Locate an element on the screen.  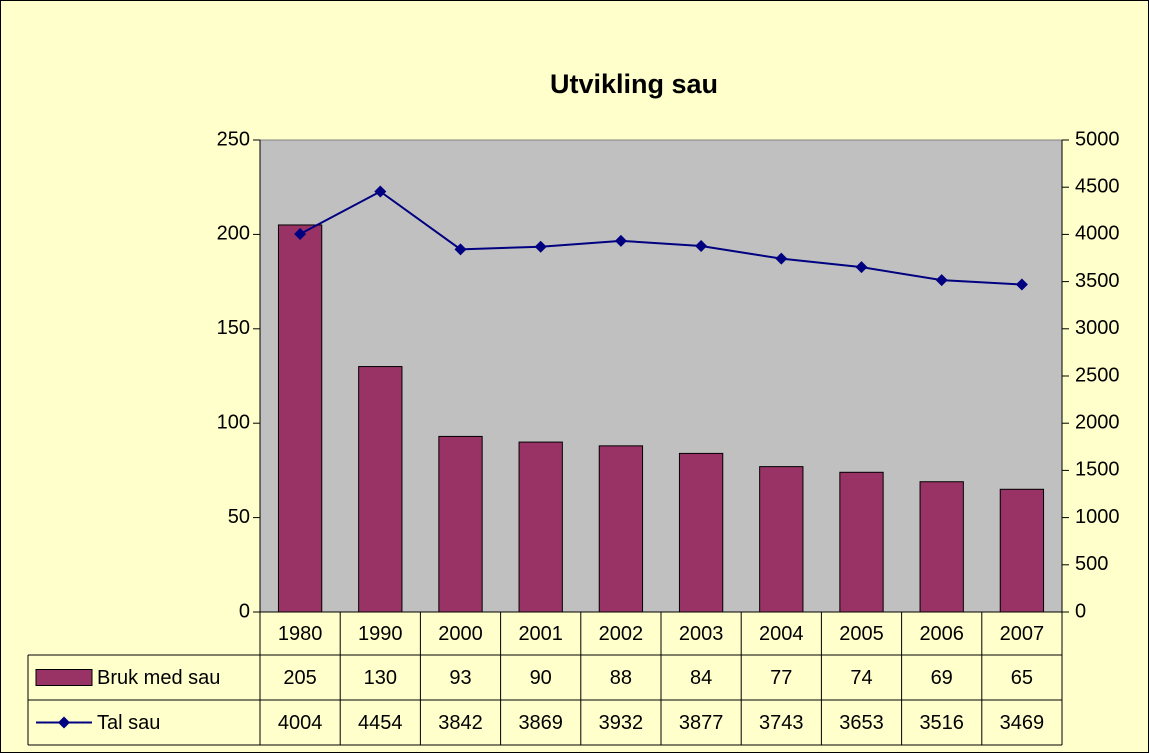
table-value: 93 is located at coordinates (460, 678).